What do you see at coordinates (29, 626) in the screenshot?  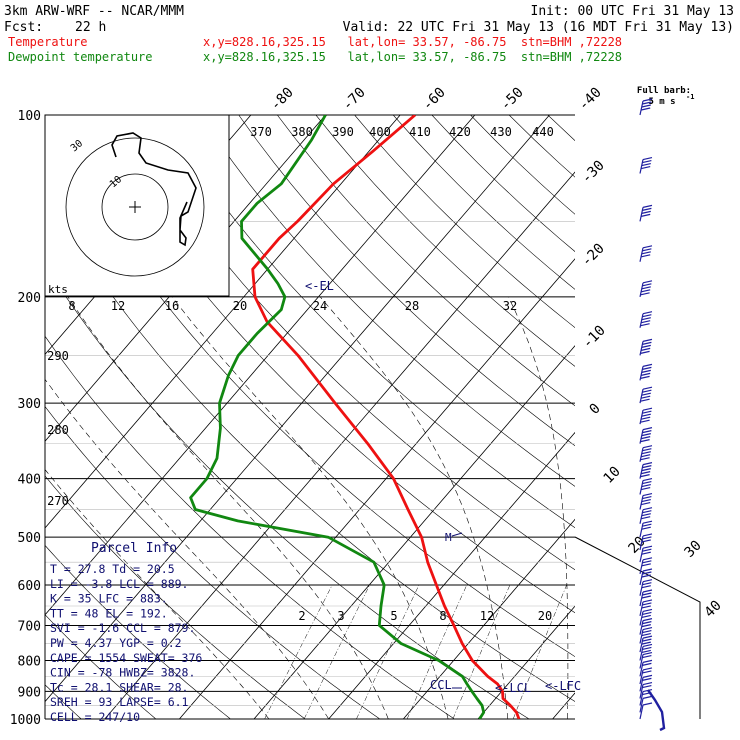 I see `pressure-tick-label: 700` at bounding box center [29, 626].